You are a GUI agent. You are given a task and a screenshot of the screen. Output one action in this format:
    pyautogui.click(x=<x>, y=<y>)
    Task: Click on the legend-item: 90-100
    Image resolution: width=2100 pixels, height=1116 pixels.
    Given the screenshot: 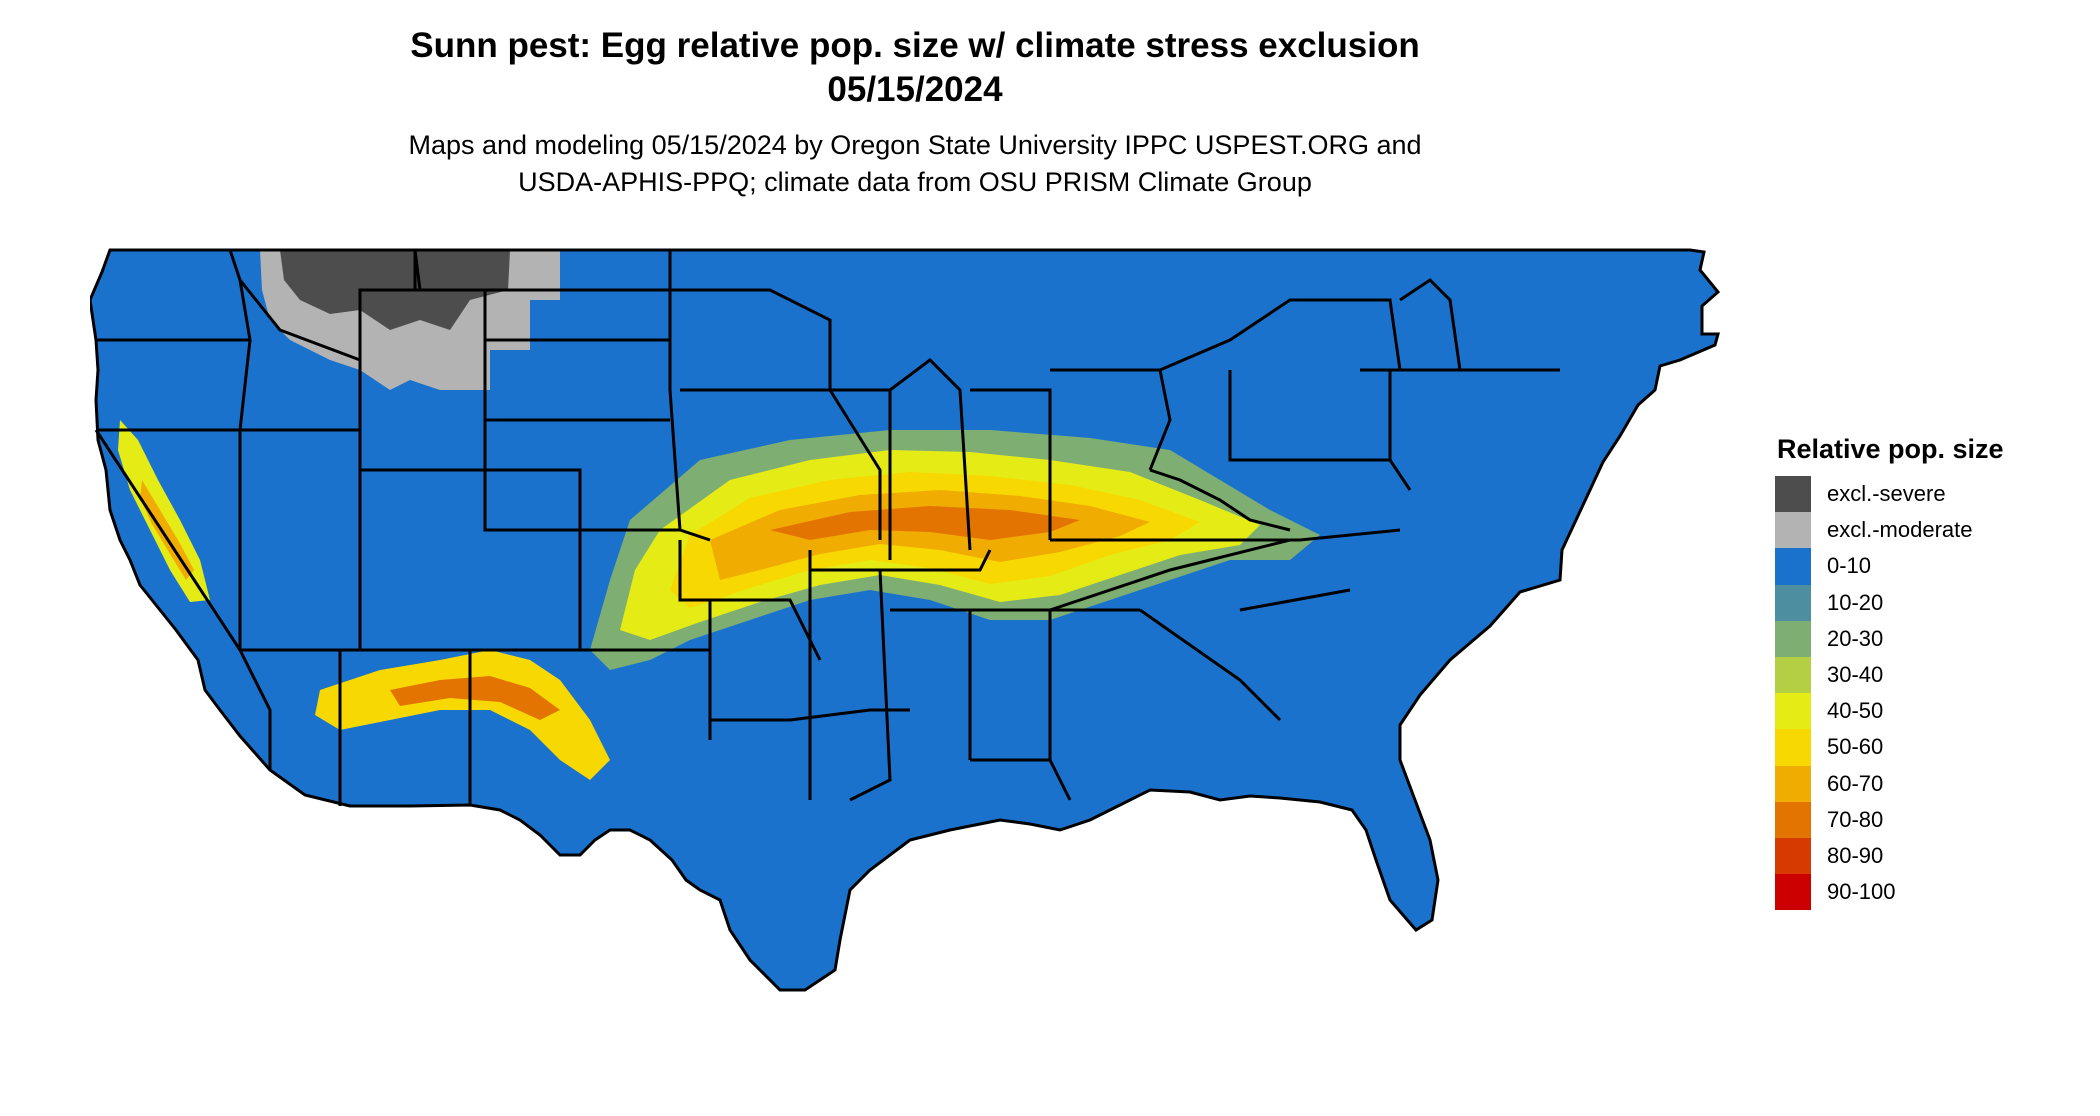 What is the action you would take?
    pyautogui.click(x=1925, y=892)
    